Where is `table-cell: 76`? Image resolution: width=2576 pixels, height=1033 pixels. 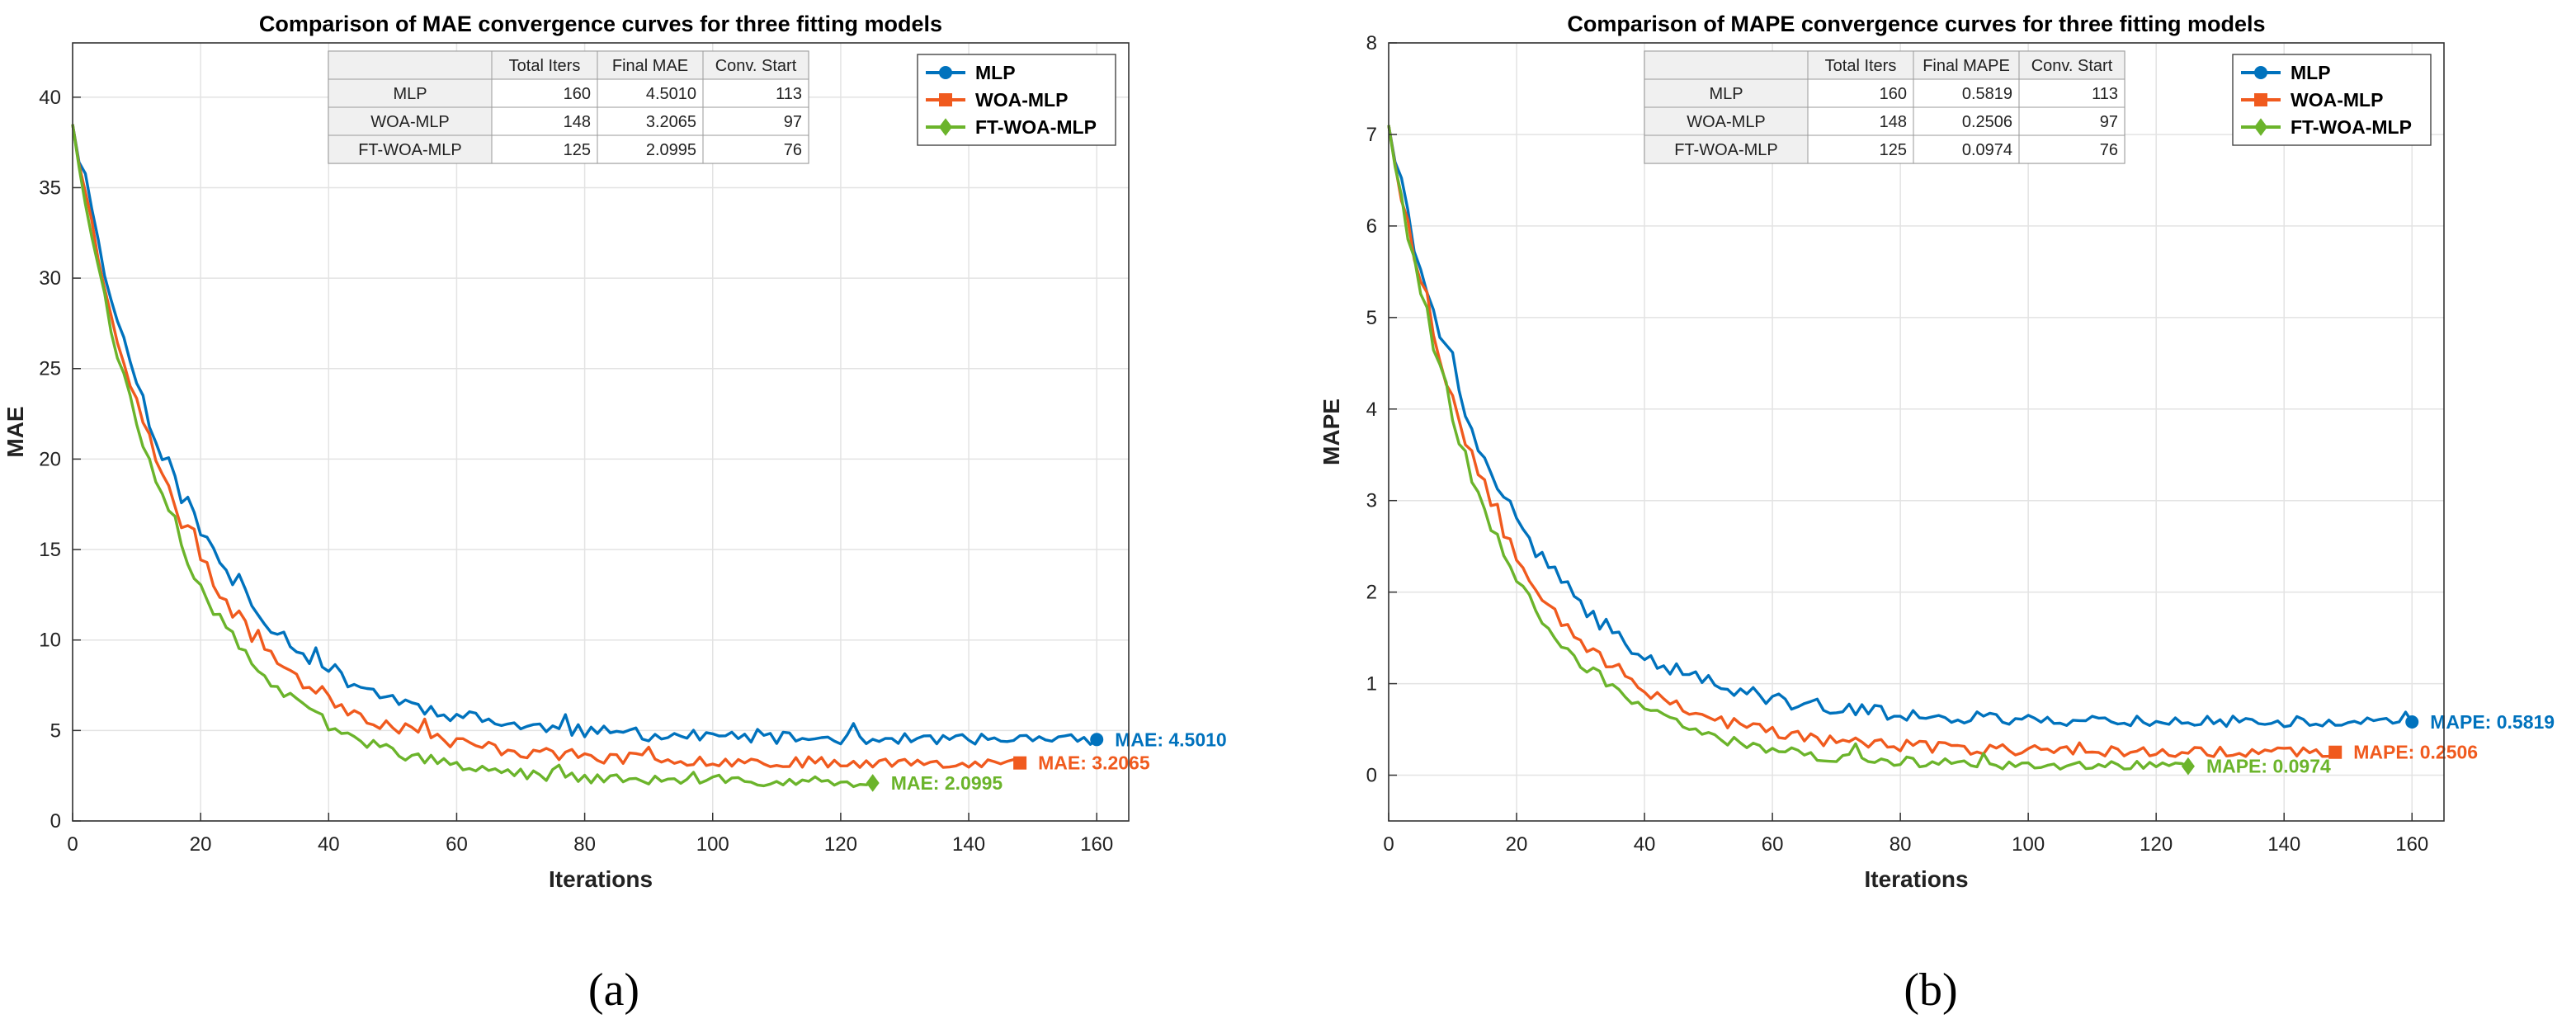
table-cell: 76 is located at coordinates (2109, 150).